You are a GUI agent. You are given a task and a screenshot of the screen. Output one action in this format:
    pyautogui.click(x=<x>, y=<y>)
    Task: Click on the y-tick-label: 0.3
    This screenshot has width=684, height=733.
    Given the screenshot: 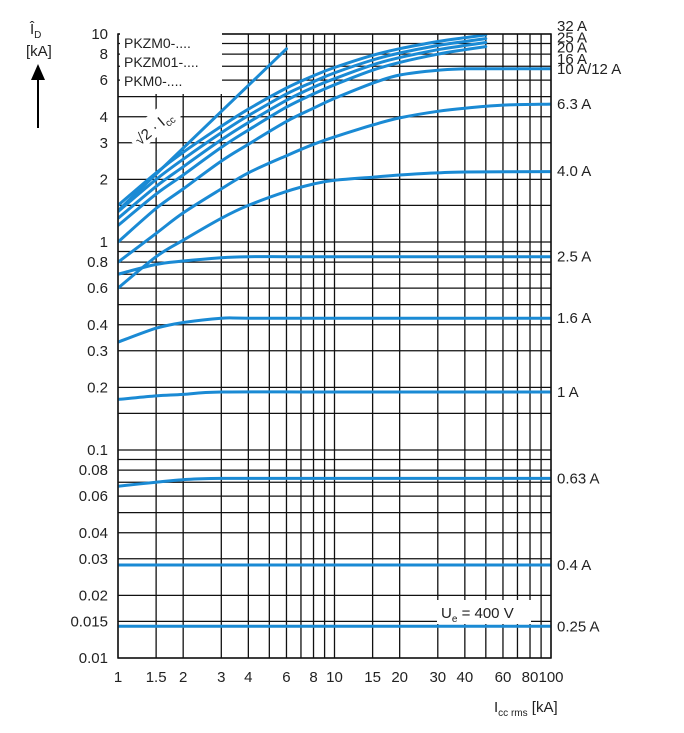 What is the action you would take?
    pyautogui.click(x=97, y=351)
    